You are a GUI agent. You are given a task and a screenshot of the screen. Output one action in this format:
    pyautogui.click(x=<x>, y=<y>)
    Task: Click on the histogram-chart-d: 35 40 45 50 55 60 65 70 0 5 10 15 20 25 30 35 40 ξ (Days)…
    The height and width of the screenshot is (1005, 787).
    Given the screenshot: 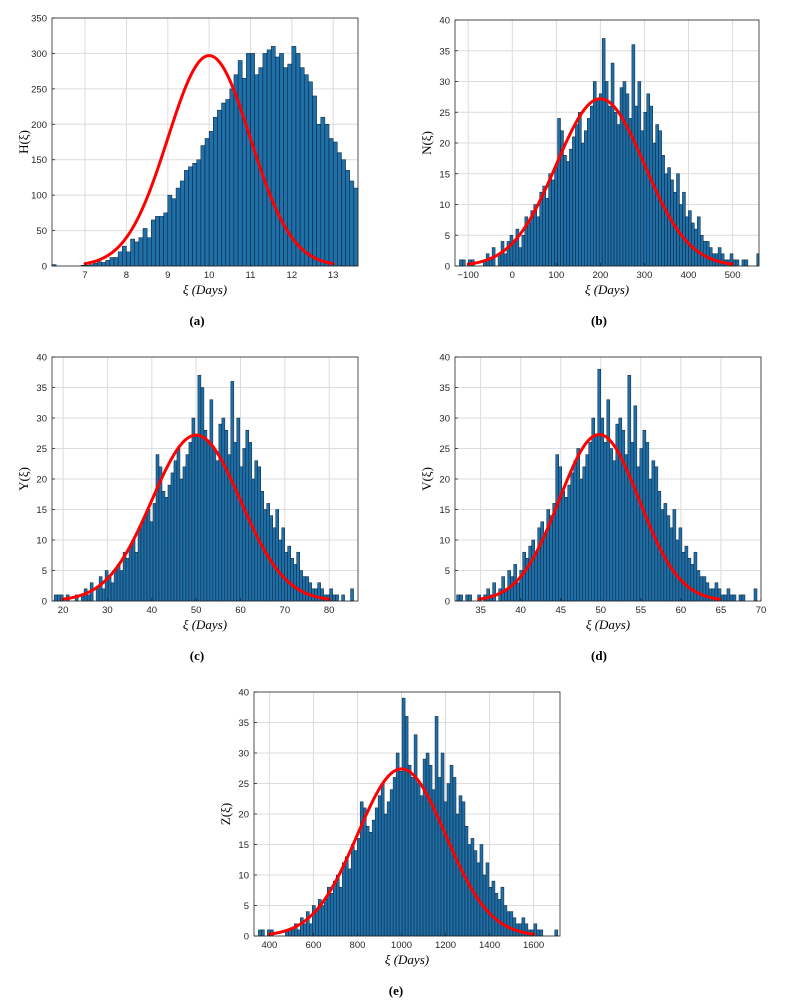 What is the action you would take?
    pyautogui.click(x=592, y=493)
    